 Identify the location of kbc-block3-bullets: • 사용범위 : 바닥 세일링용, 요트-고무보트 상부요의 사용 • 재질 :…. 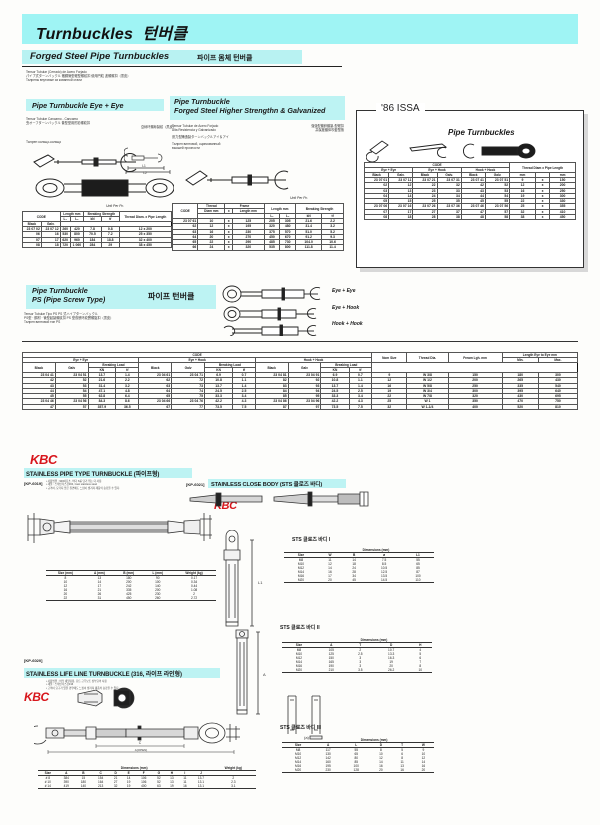
(131, 685).